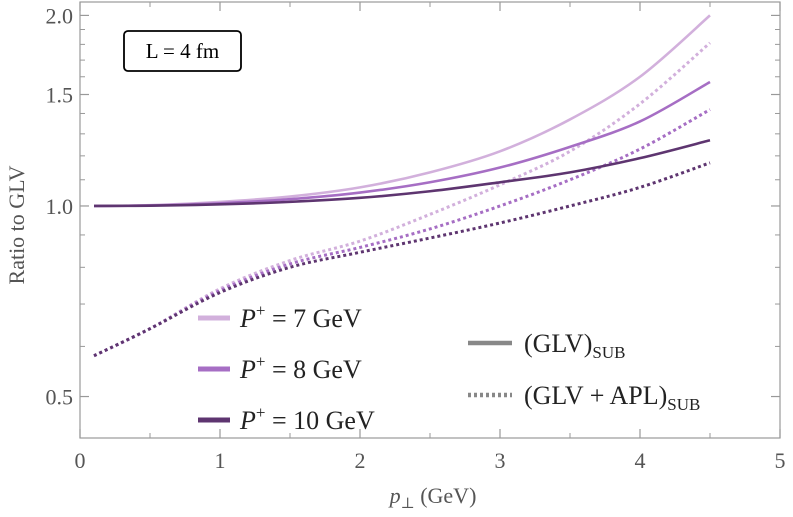 The height and width of the screenshot is (517, 793). I want to click on legend-7-prefix: P, so click(247, 318).